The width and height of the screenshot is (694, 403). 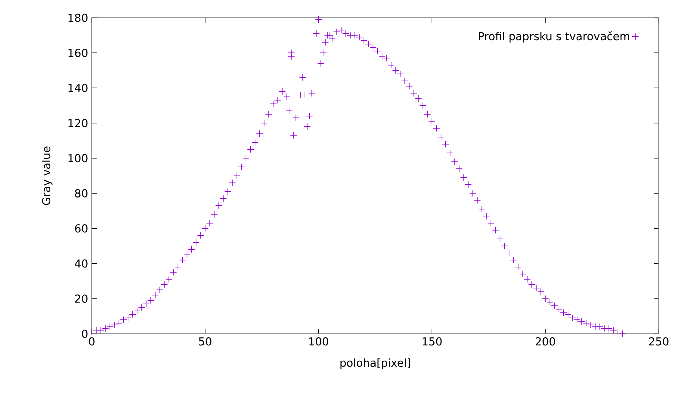 I want to click on y-tick-label: 180, so click(x=78, y=18).